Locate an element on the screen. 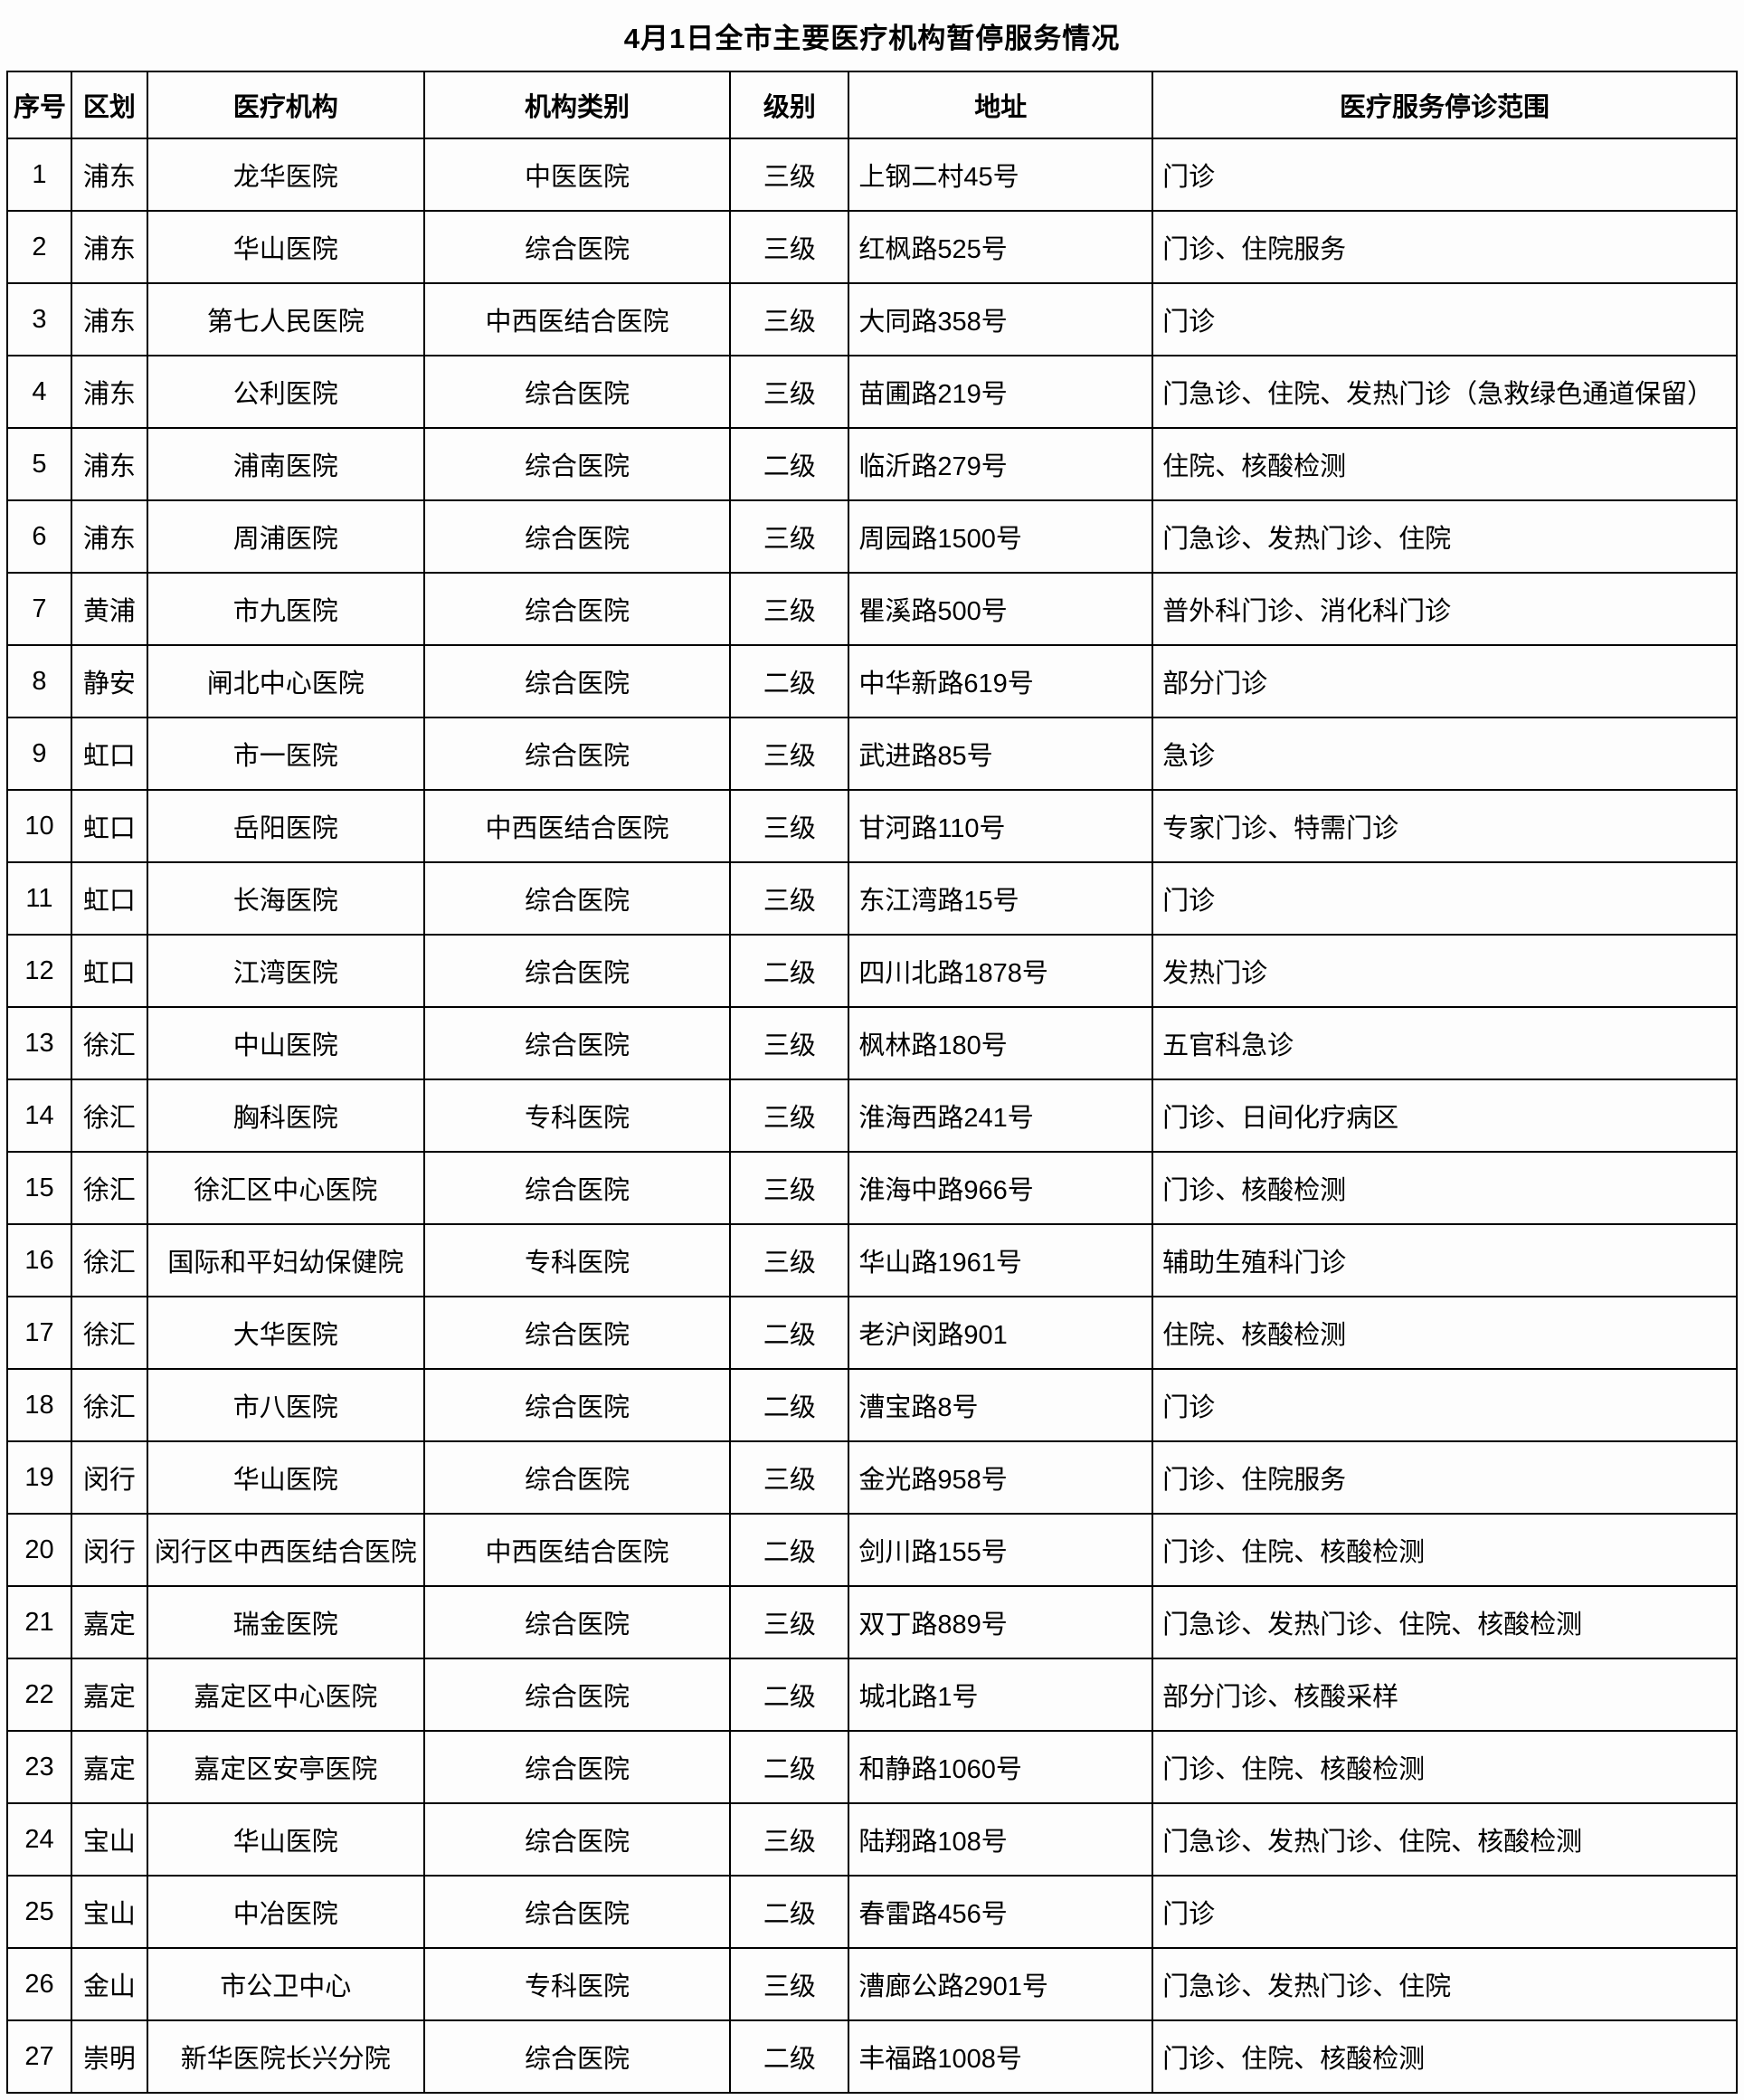  cell-no: 11 is located at coordinates (39, 898).